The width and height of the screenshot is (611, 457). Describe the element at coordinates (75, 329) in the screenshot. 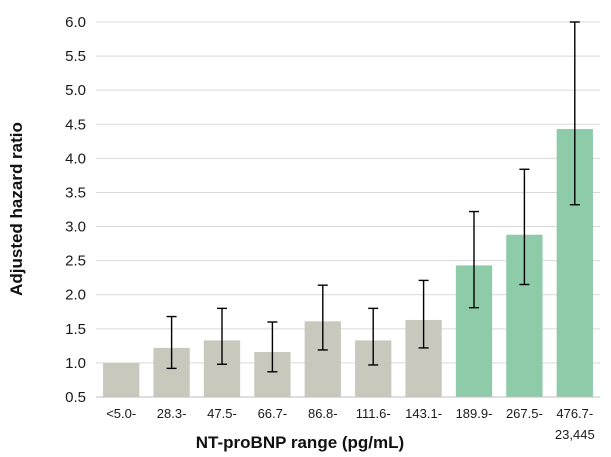

I see `y-tick-label: 1.5` at that location.